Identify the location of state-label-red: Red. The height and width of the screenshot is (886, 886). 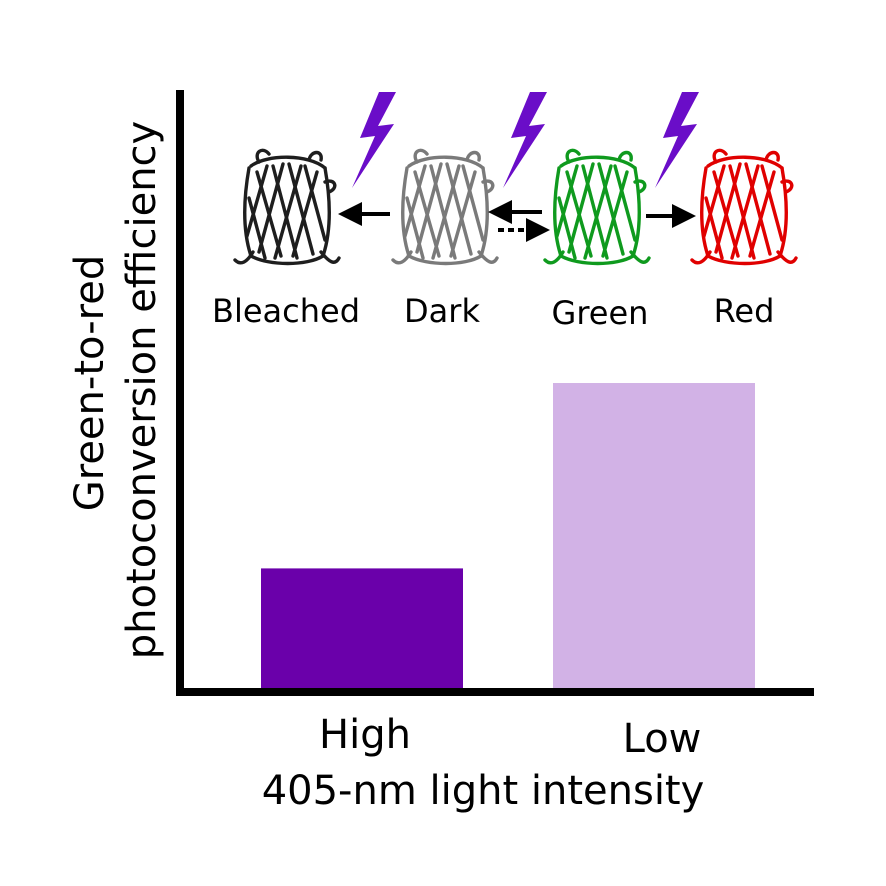
(744, 311).